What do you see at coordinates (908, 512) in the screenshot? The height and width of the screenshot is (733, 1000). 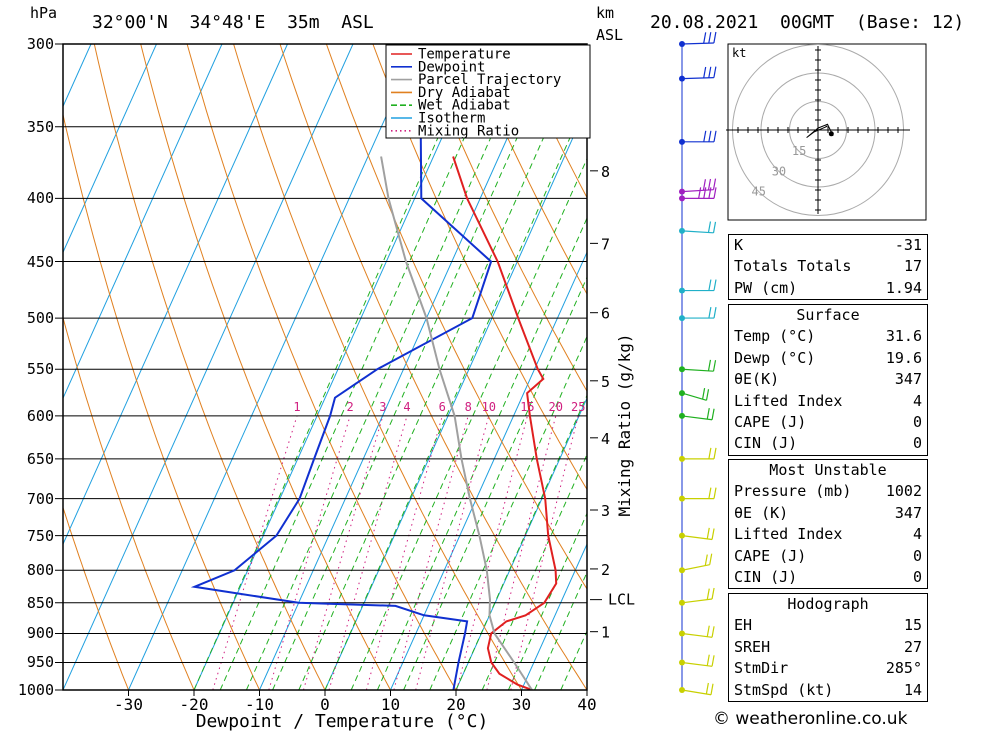 I see `index-value: 347` at bounding box center [908, 512].